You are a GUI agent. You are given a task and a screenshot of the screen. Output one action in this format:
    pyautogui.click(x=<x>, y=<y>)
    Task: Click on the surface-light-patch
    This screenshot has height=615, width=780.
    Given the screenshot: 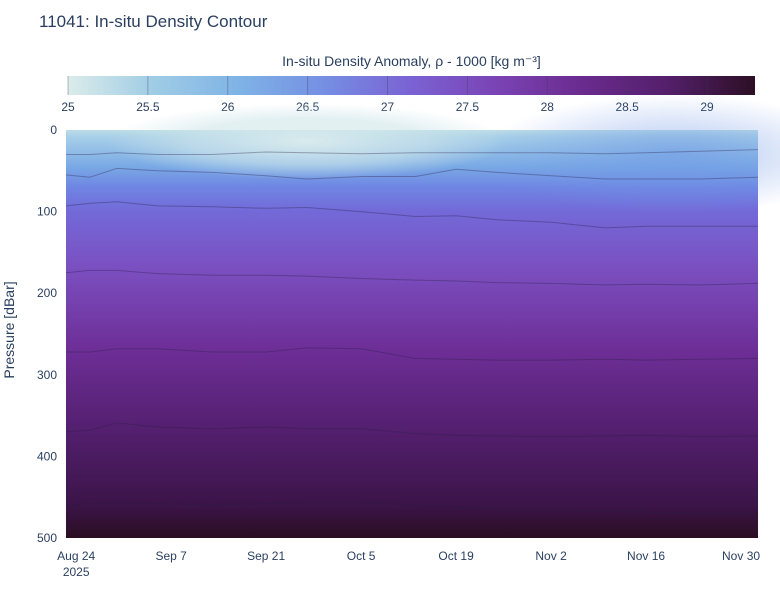 What is the action you would take?
    pyautogui.click(x=306, y=141)
    